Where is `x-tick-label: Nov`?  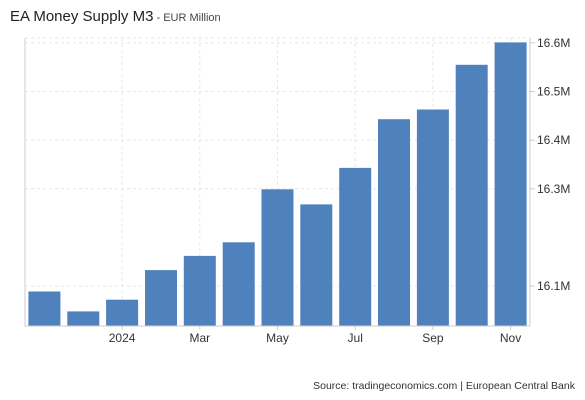 x-tick-label: Nov is located at coordinates (510, 338).